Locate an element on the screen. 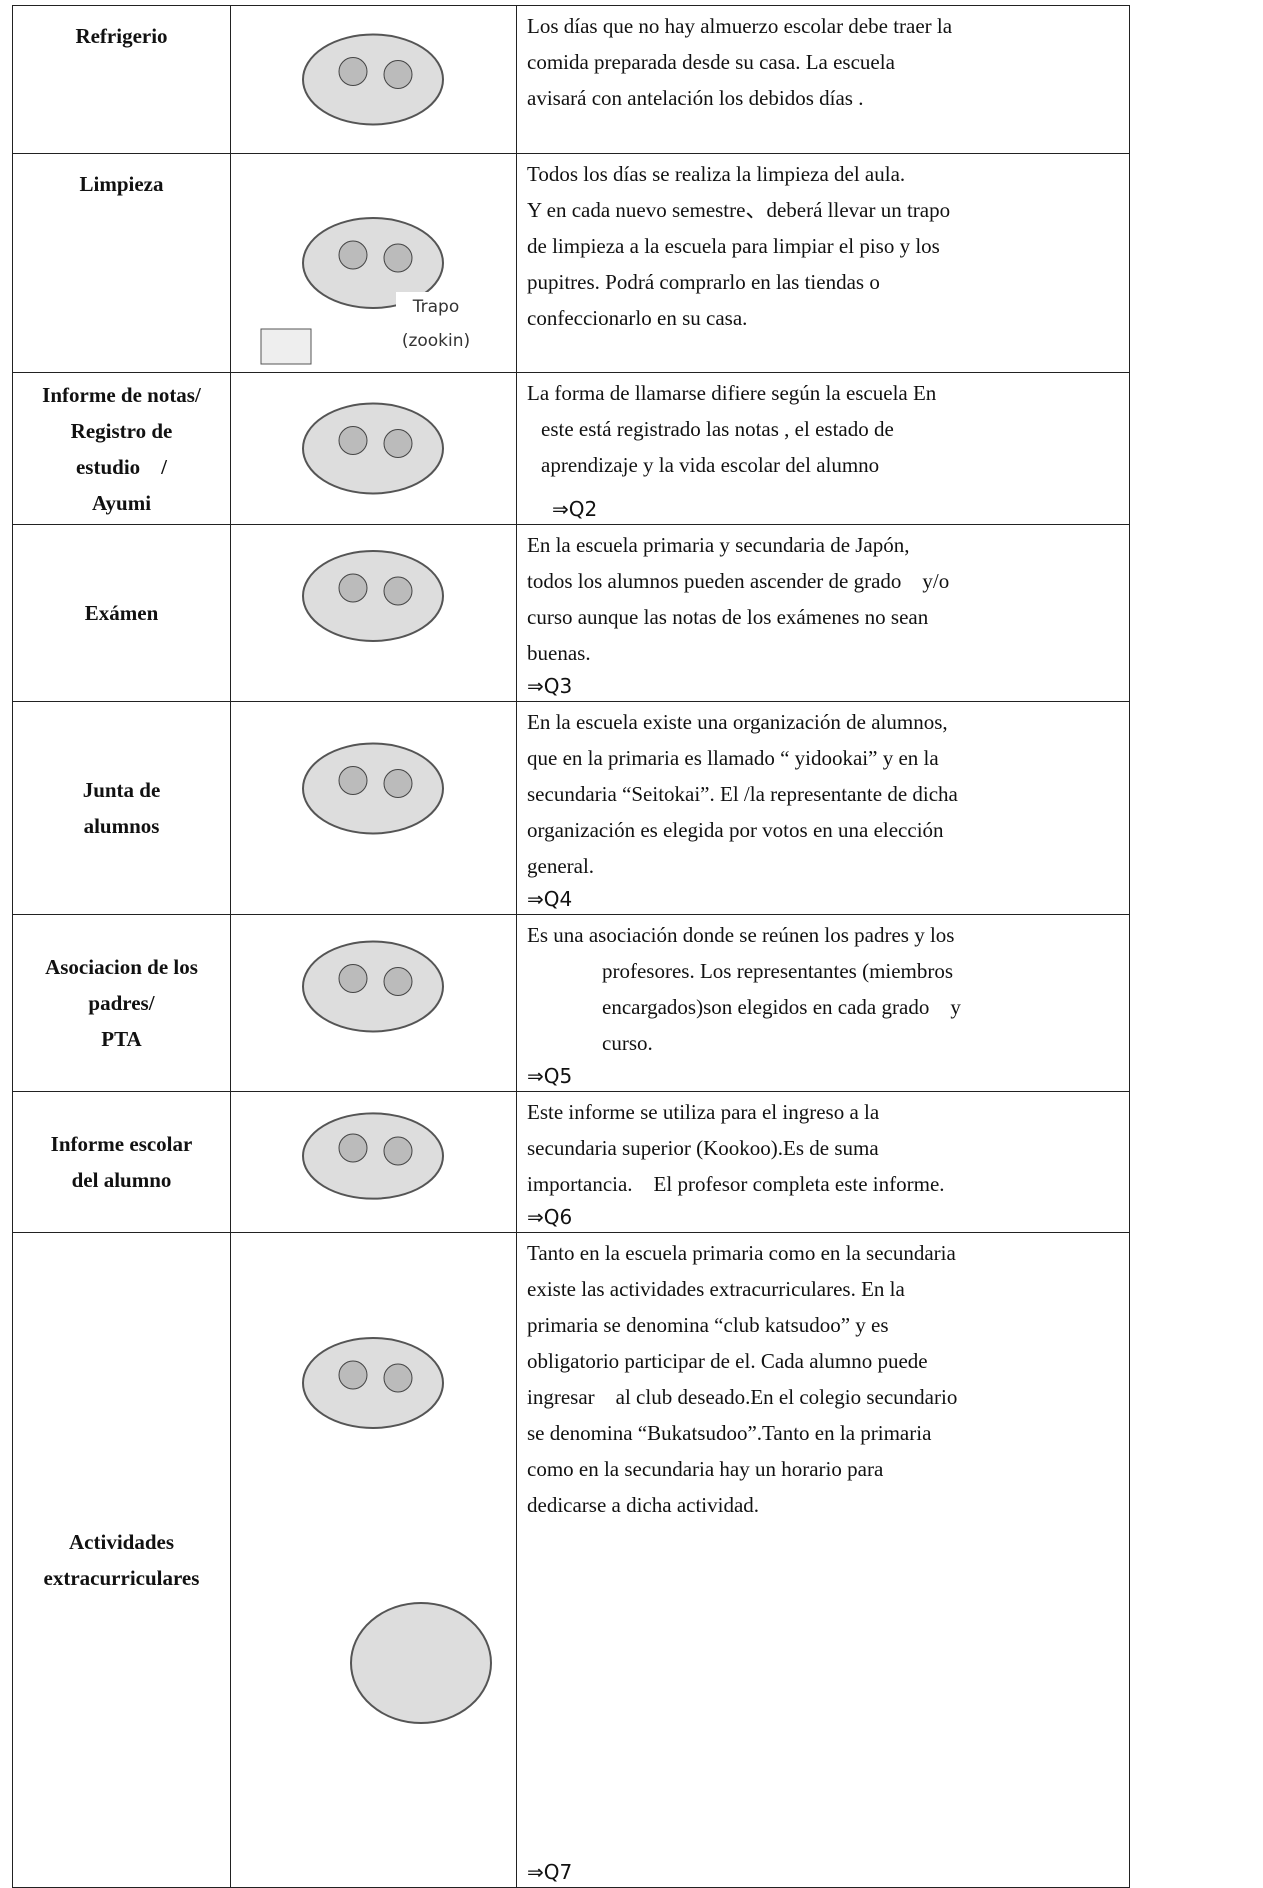 The image size is (1263, 1888). question-ref: ⇒Q3 is located at coordinates (550, 686).